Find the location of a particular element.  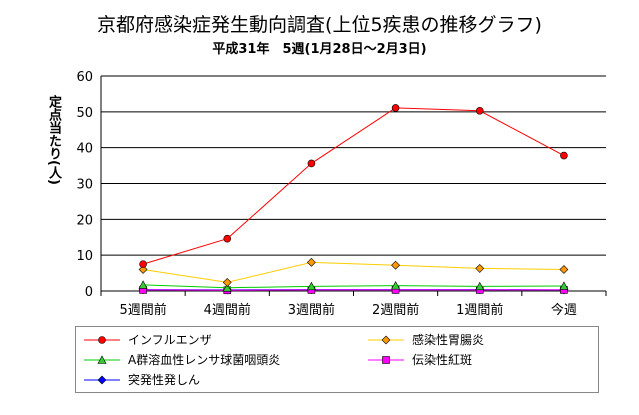

legend-label: 感染性胃腸炎 is located at coordinates (448, 340).